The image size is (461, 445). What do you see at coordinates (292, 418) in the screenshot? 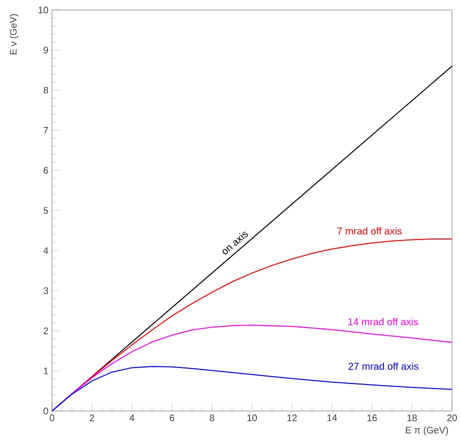
I see `x-tick-label: 12` at bounding box center [292, 418].